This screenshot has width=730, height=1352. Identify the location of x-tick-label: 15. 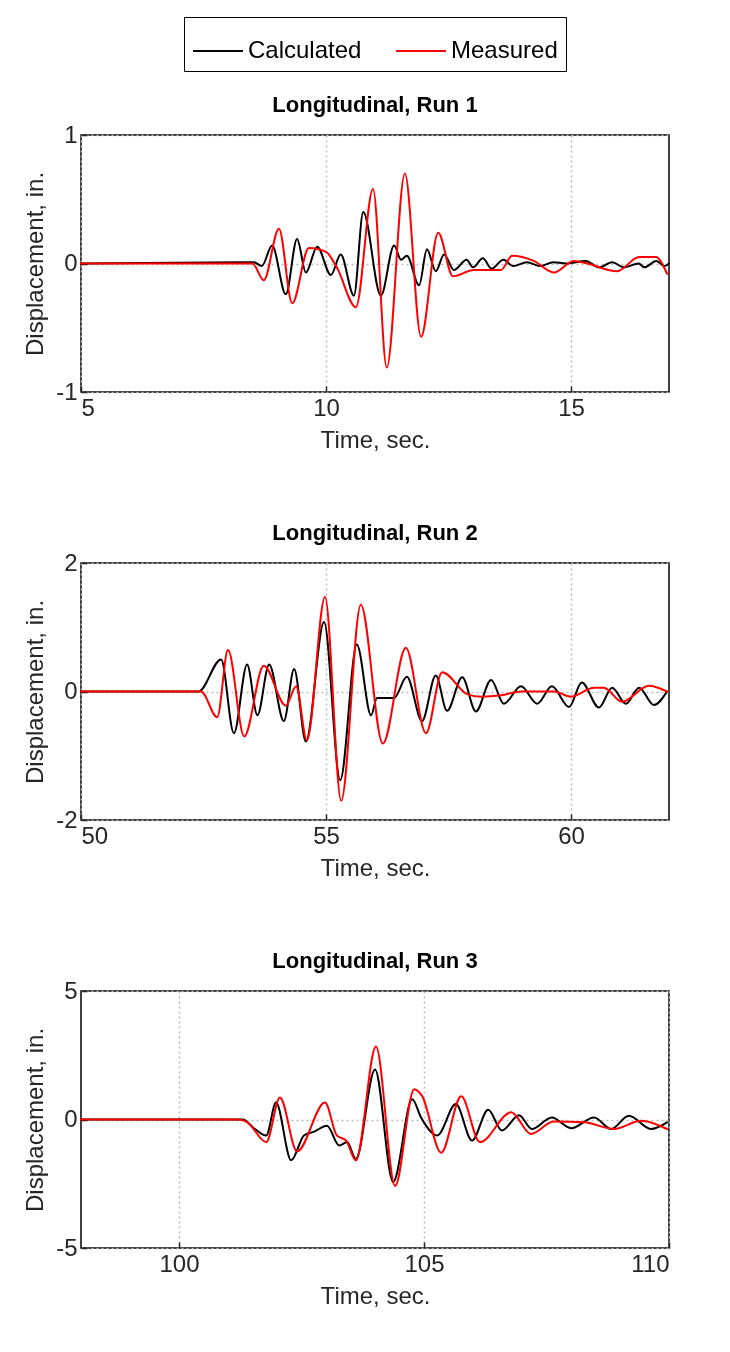
(571, 407).